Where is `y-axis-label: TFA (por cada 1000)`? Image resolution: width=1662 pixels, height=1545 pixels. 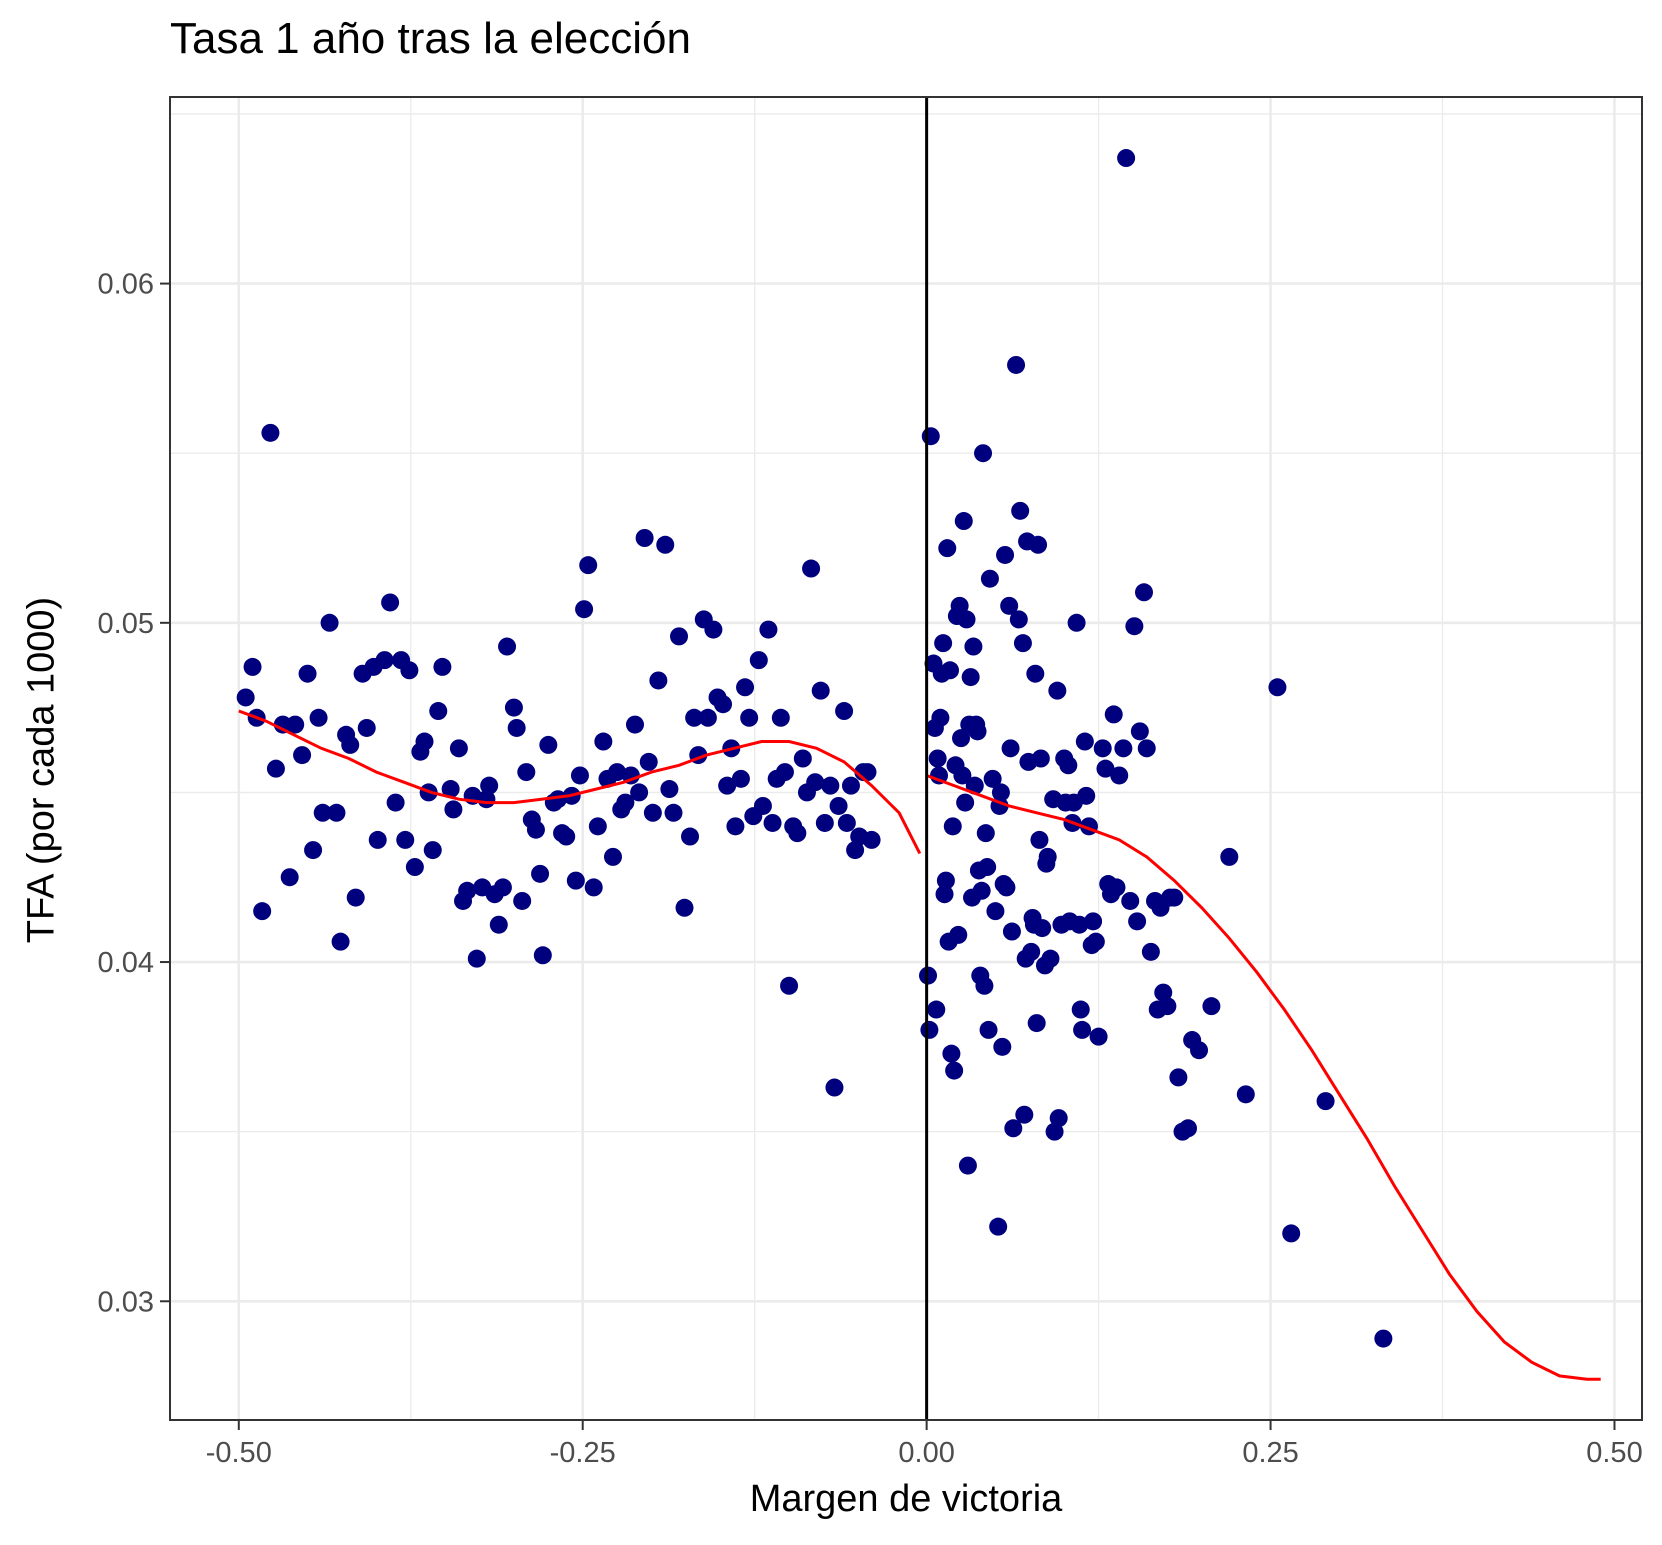
y-axis-label: TFA (por cada 1000) is located at coordinates (41, 770).